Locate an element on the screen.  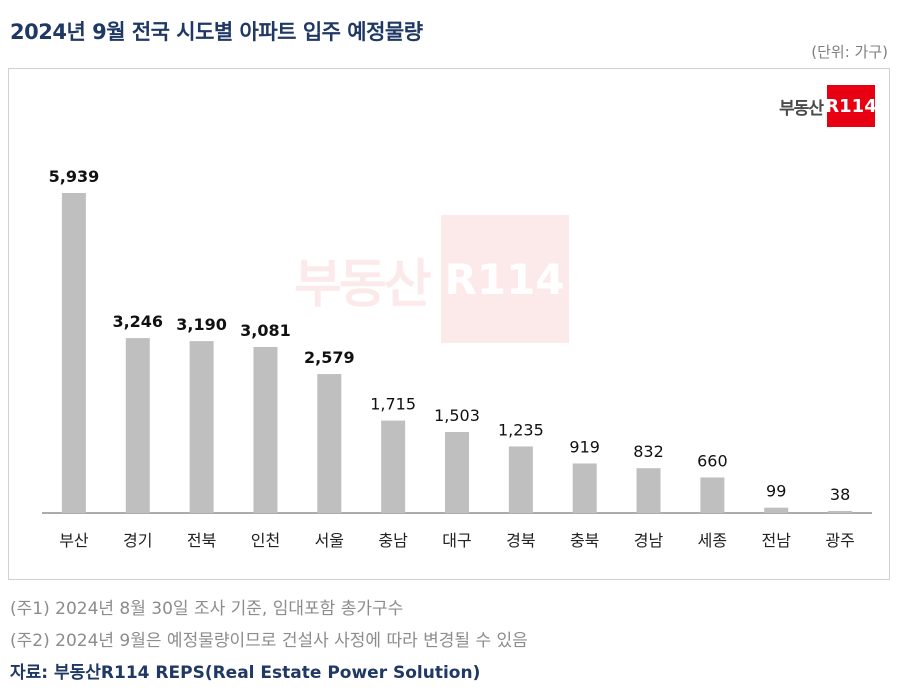
data-label-서울: 2,579 is located at coordinates (329, 357).